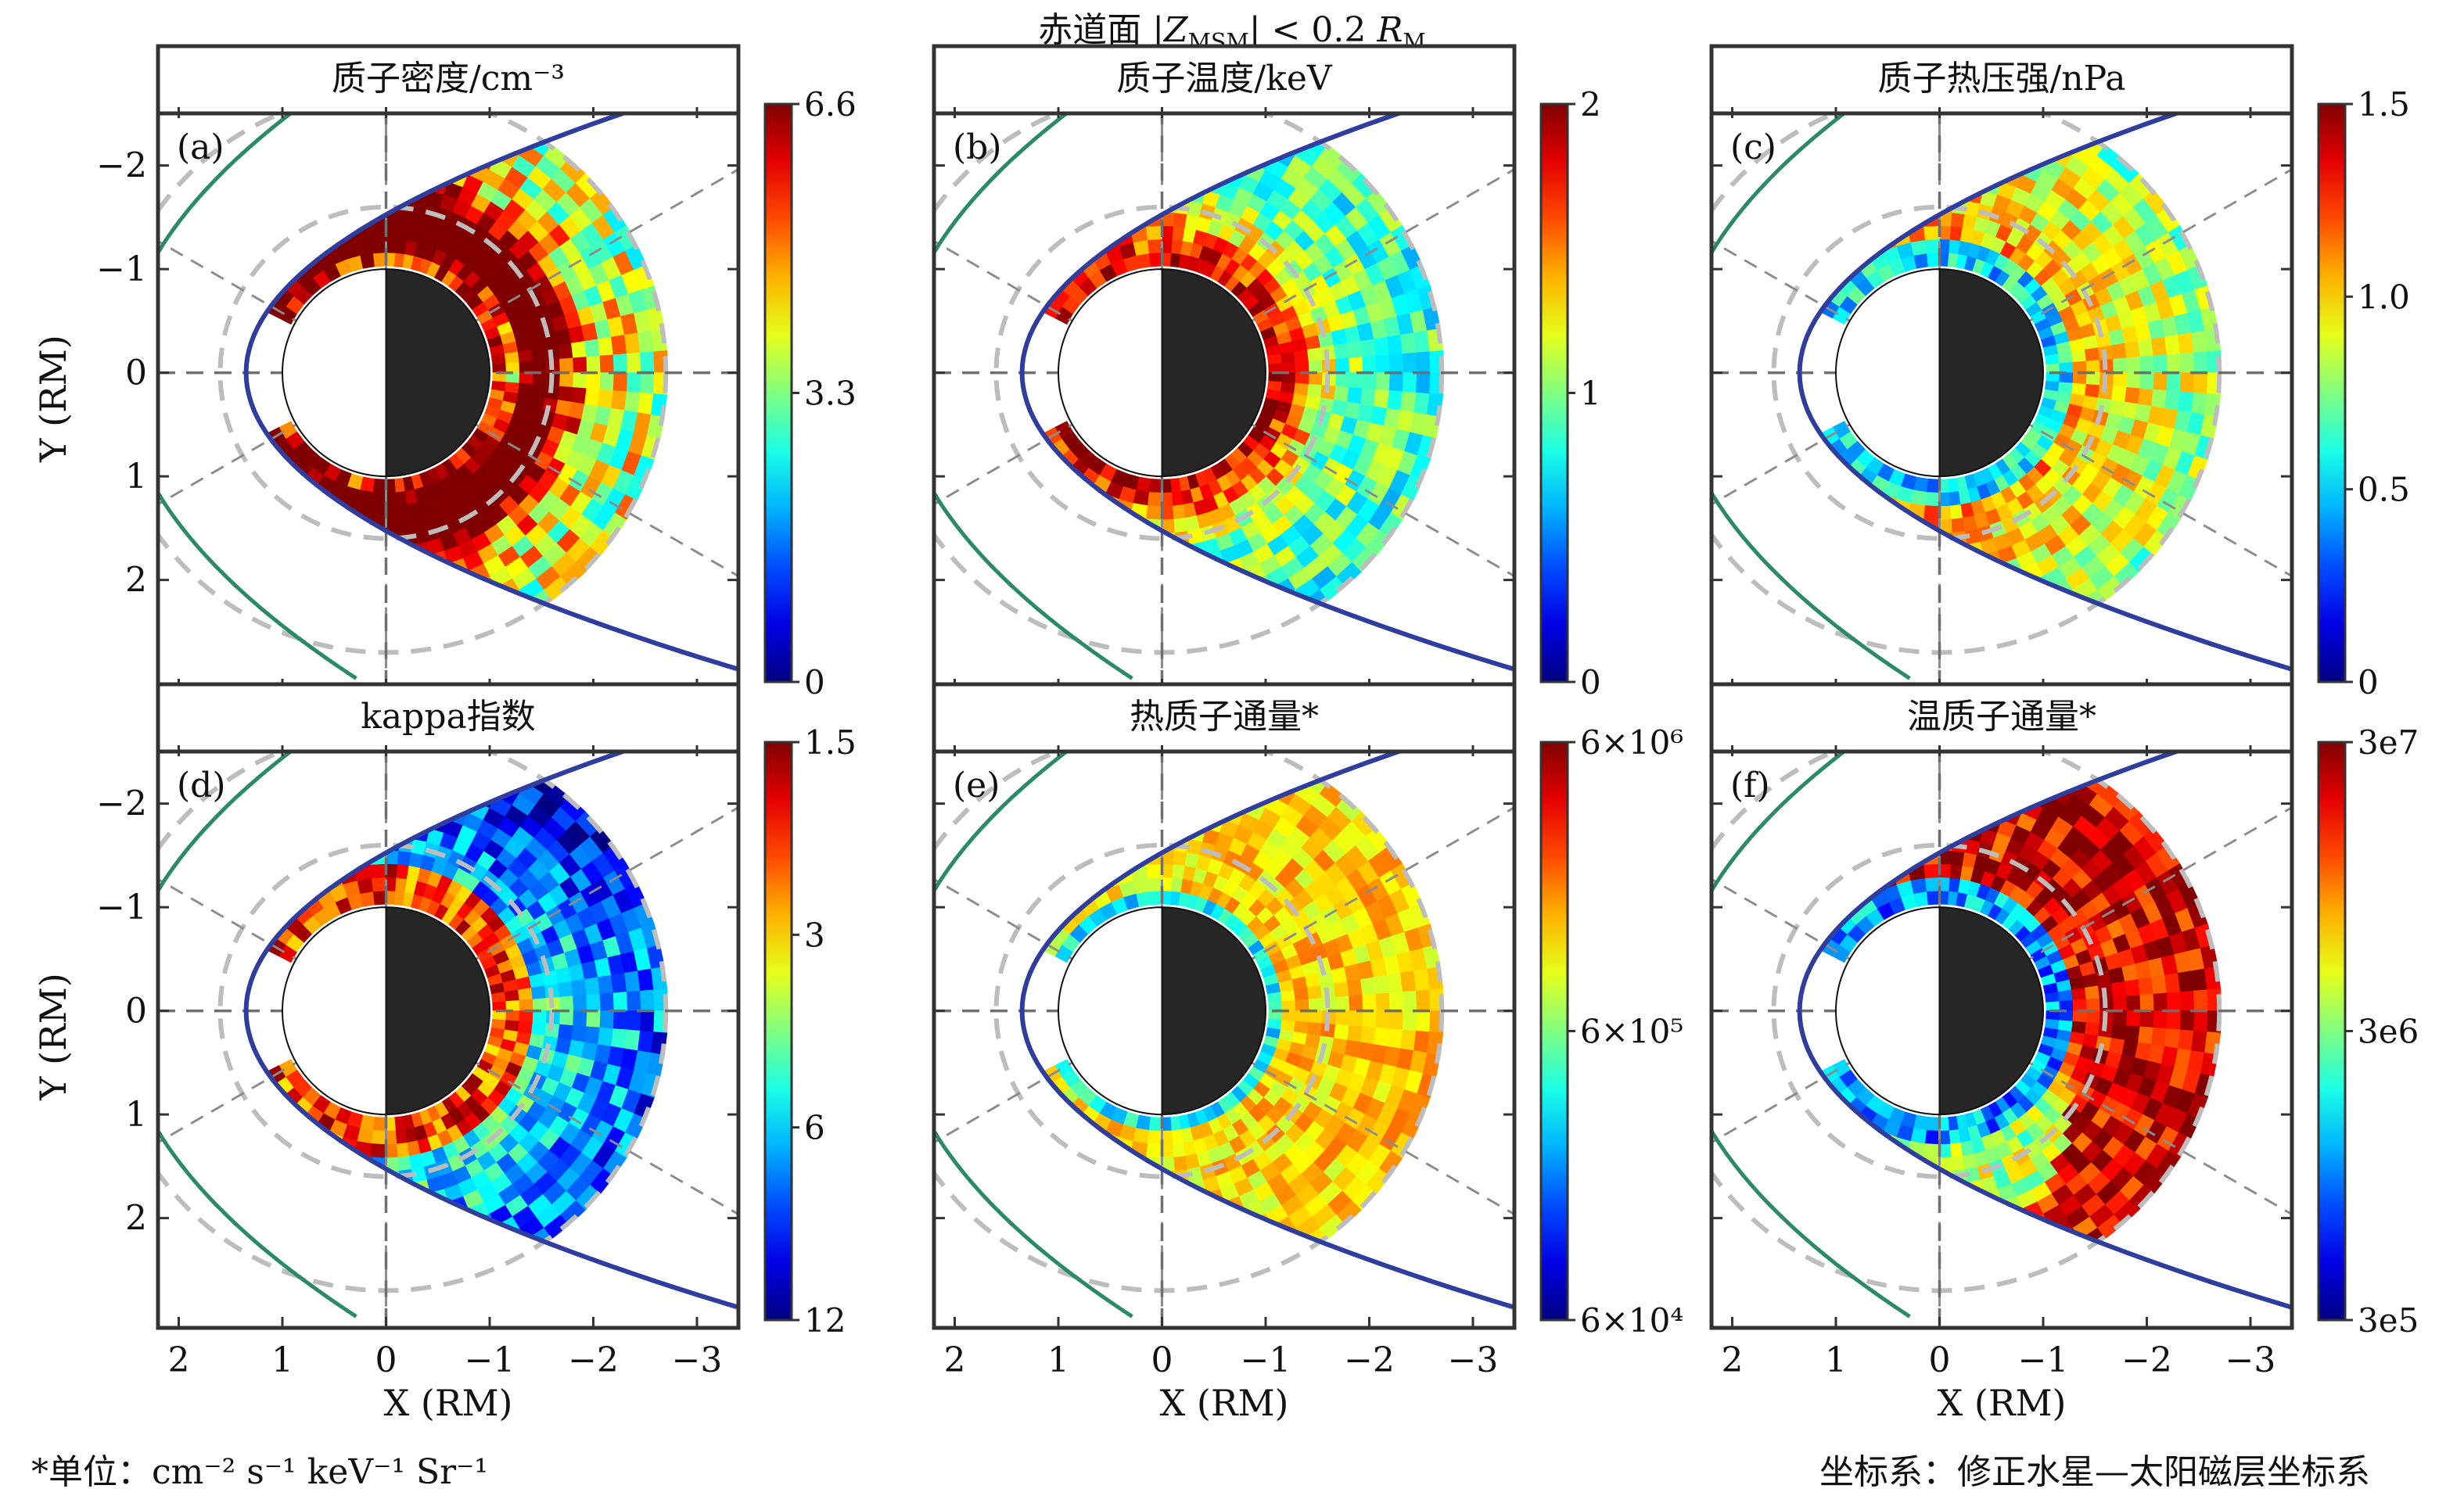 This screenshot has width=2464, height=1496. What do you see at coordinates (2332, 393) in the screenshot?
I see `colorbar` at bounding box center [2332, 393].